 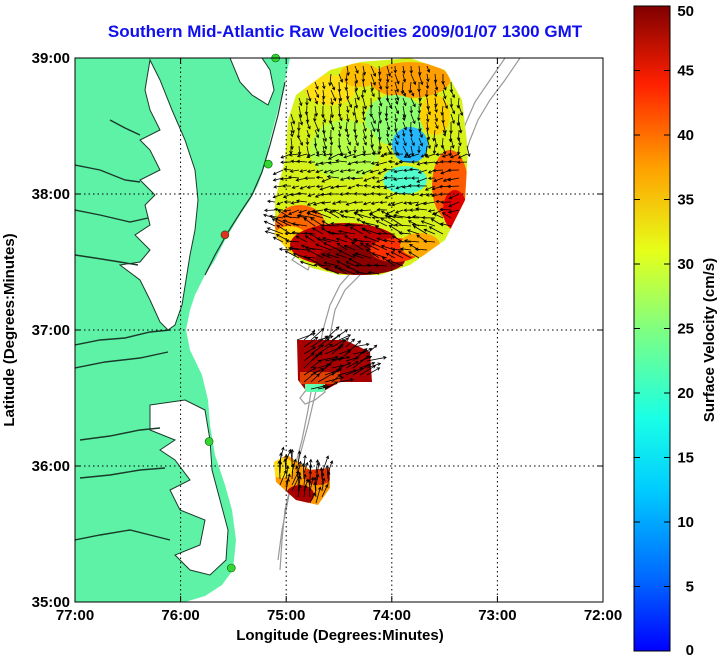 What do you see at coordinates (51, 466) in the screenshot?
I see `y-tick-label: 36:00` at bounding box center [51, 466].